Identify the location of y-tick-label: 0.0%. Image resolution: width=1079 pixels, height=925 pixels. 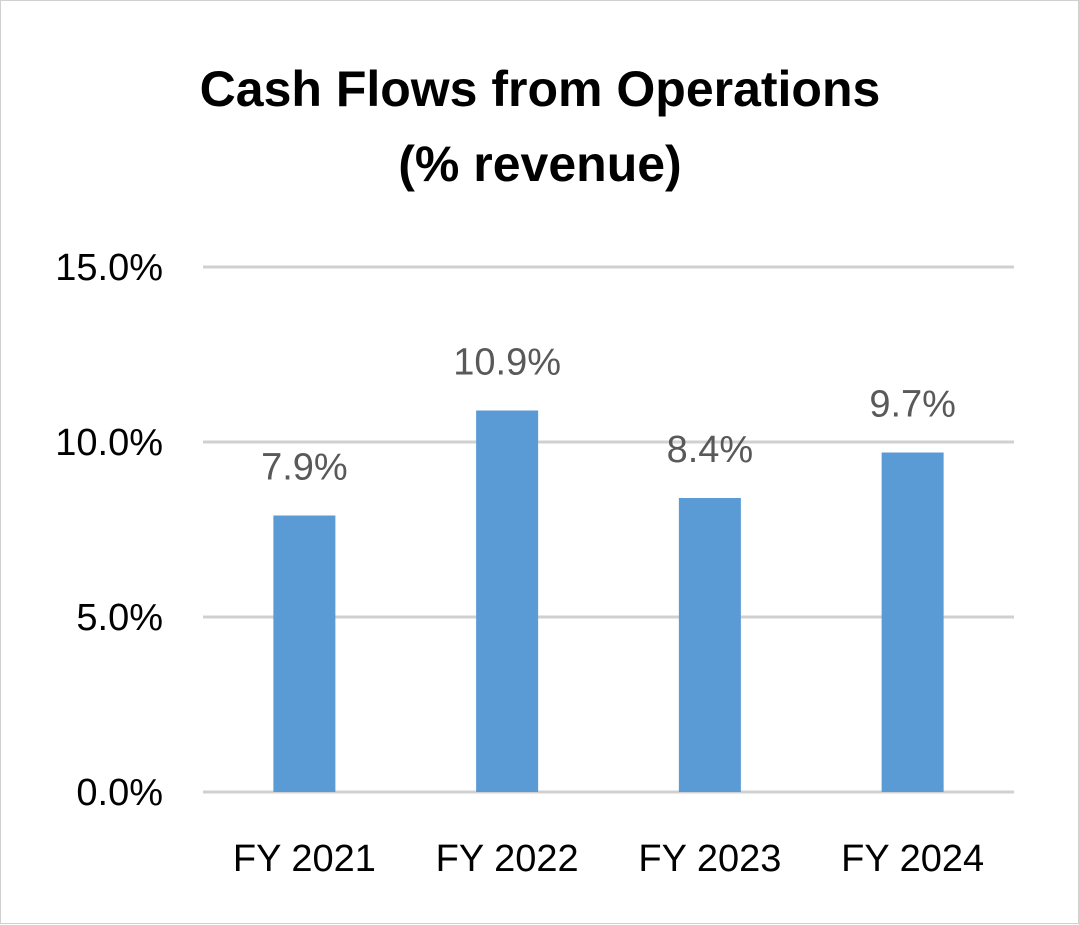
(119, 793).